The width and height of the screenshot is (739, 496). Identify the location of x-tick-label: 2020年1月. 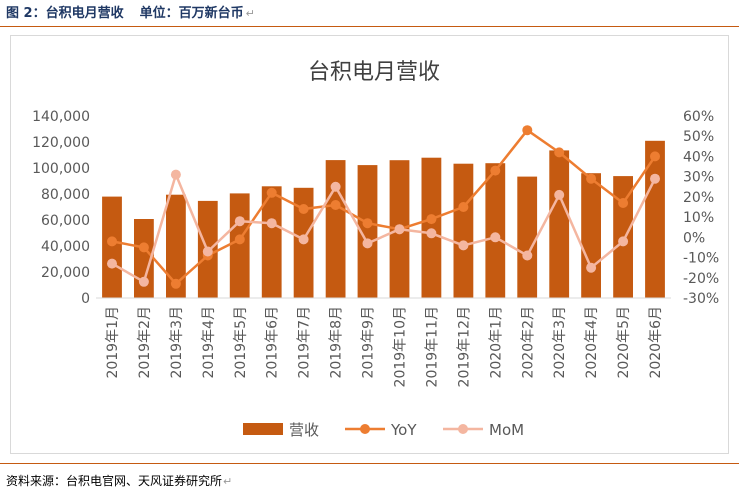
(496, 342).